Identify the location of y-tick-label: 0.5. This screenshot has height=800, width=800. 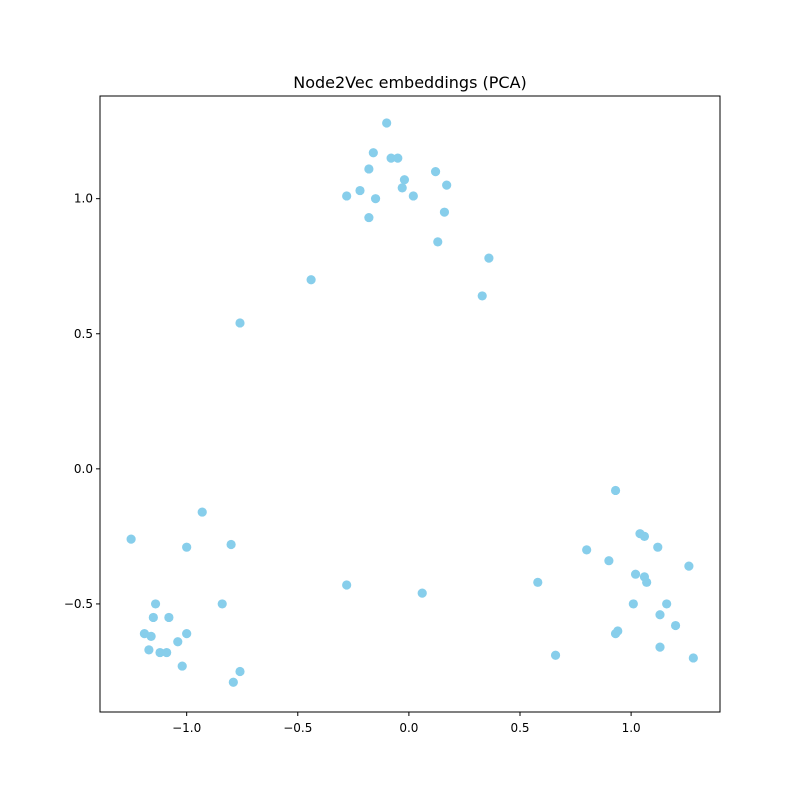
(83, 334).